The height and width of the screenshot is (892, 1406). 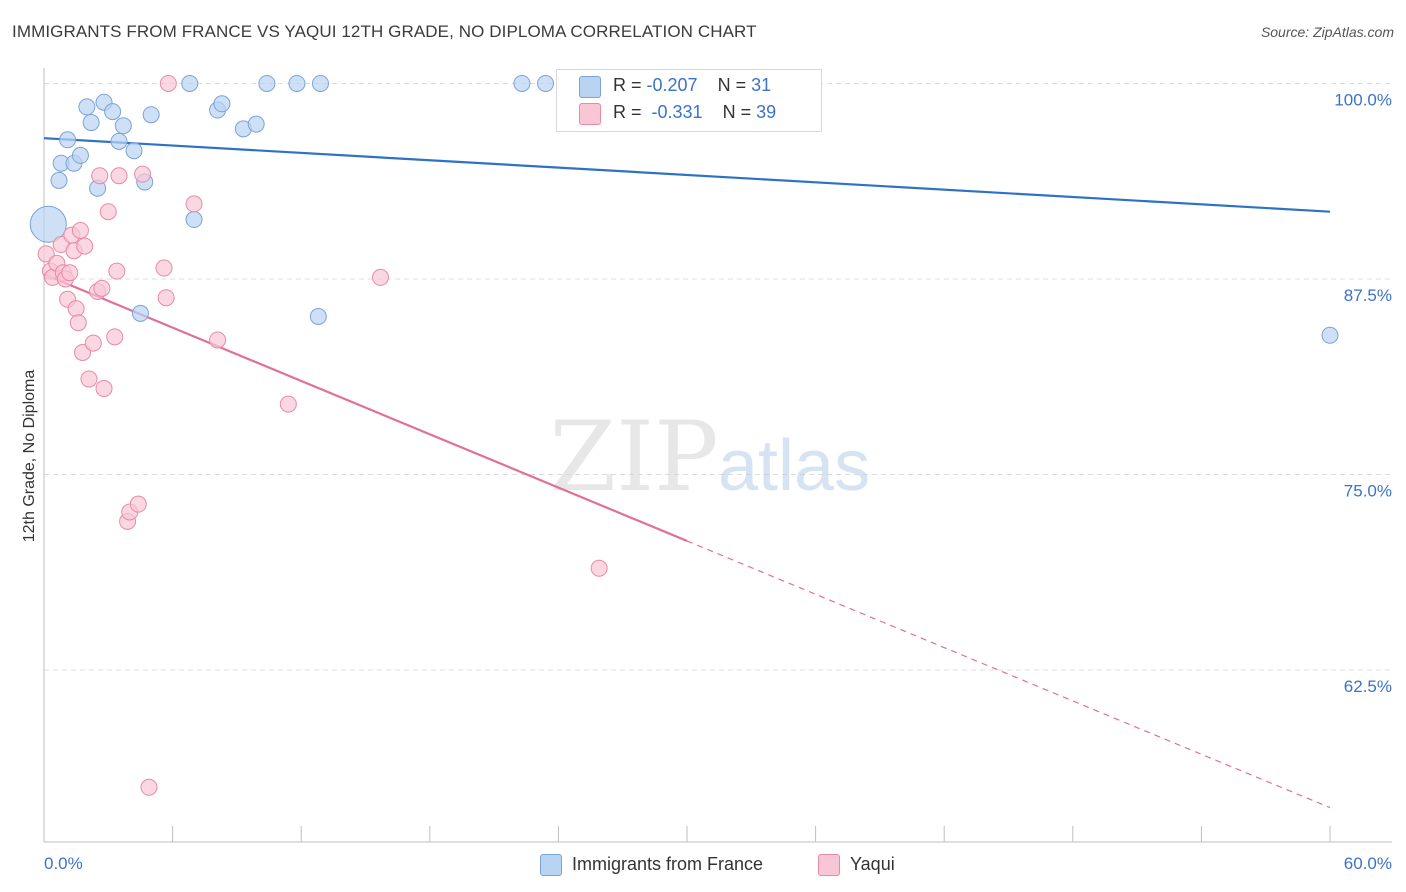 I want to click on bottom-legend-swatch-yaqui, so click(x=829, y=865).